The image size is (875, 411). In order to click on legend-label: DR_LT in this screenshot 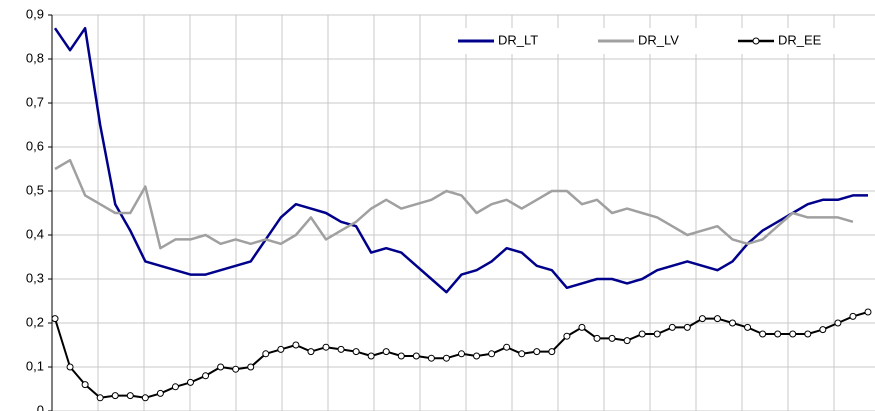, I will do `click(518, 39)`.